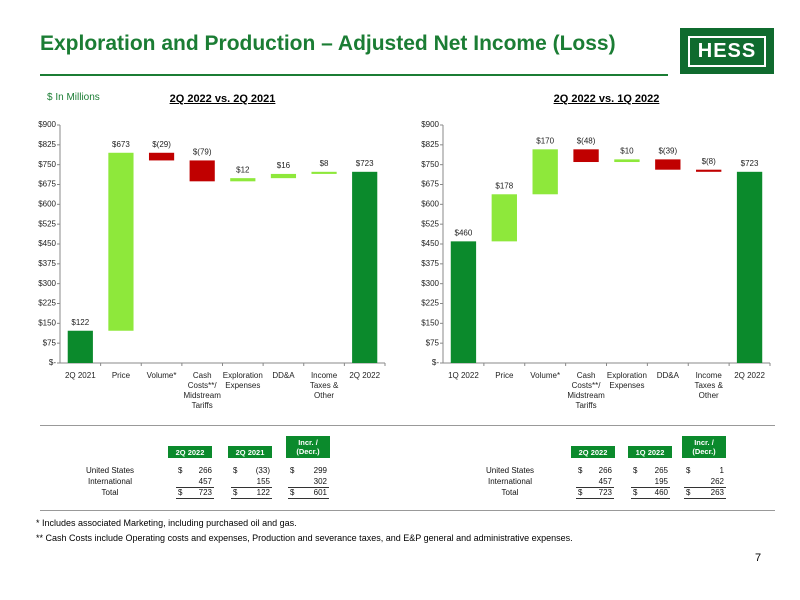  Describe the element at coordinates (717, 492) in the screenshot. I see `cell-value: 263` at that location.